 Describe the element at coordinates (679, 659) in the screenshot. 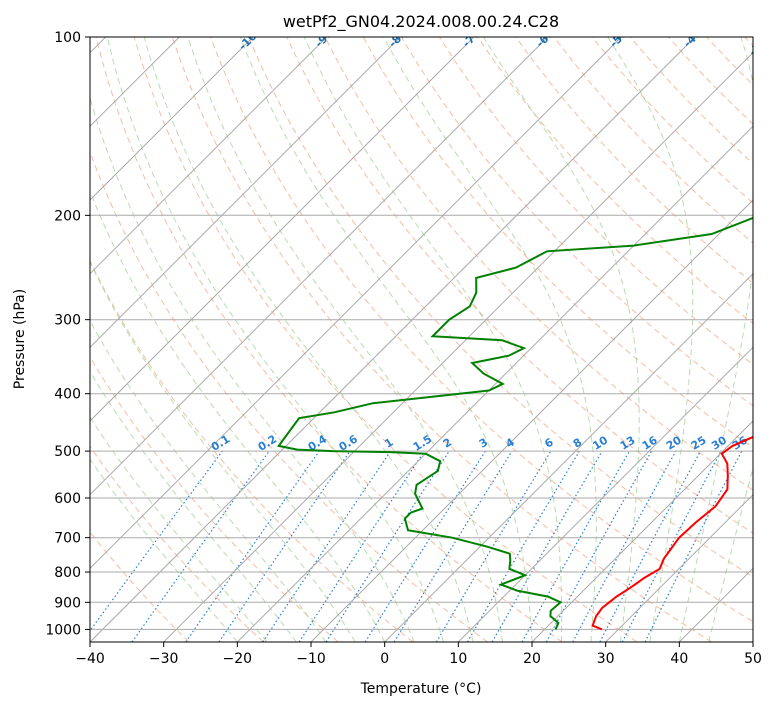

I see `x-tick-label: 40` at that location.